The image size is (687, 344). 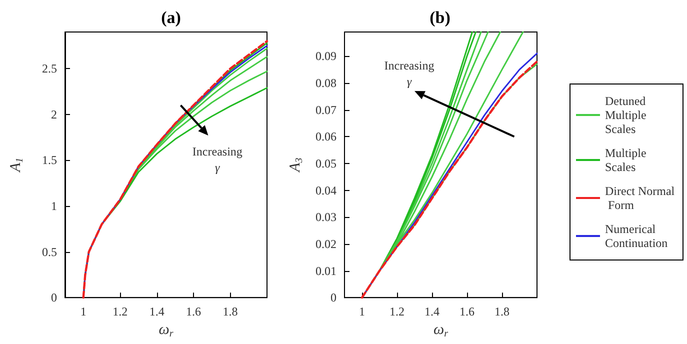 I want to click on y-tick-label: 1, so click(x=54, y=206).